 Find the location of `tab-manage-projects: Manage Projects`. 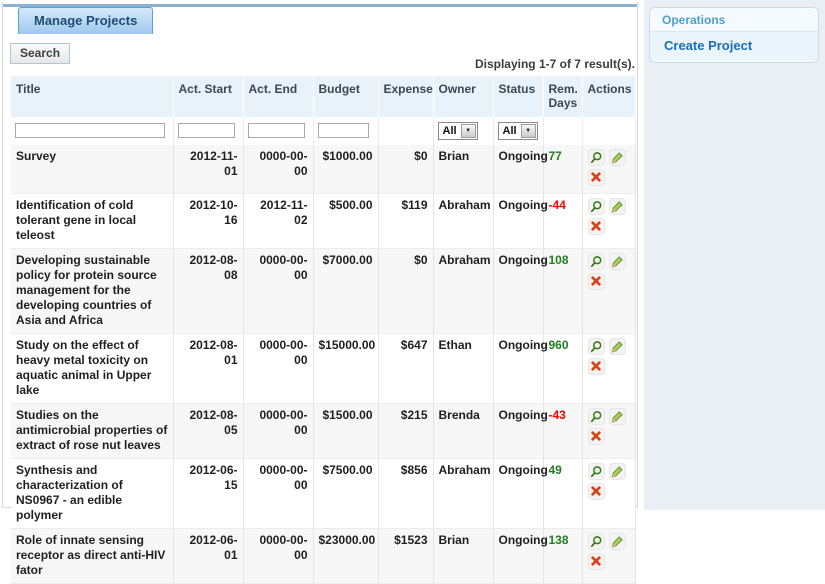

tab-manage-projects: Manage Projects is located at coordinates (86, 20).